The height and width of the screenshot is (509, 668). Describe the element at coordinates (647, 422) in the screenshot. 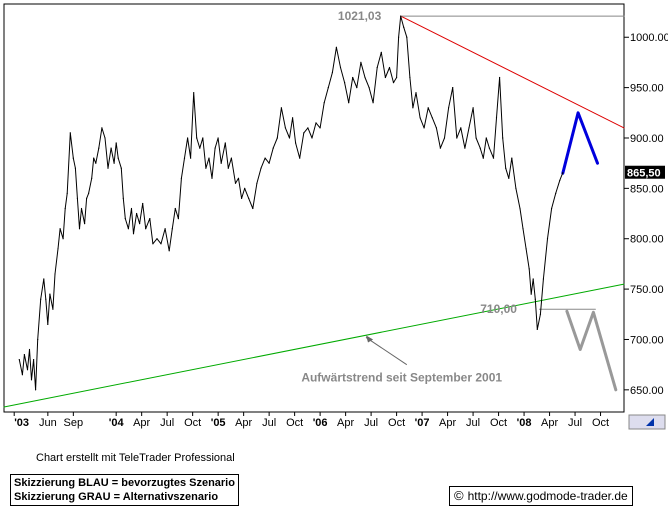

I see `scroll-arrow-box` at that location.